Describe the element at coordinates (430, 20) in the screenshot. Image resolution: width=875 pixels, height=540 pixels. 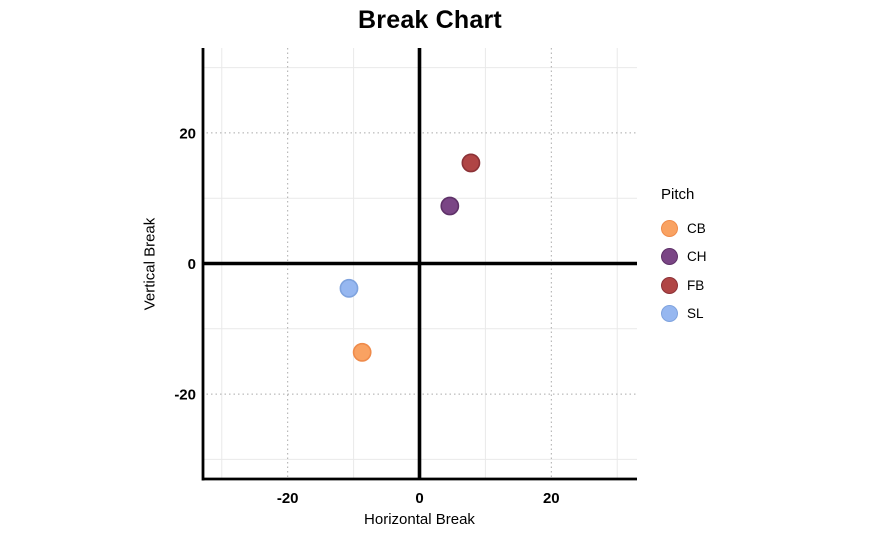
I see `chart-title: Break Chart` at that location.